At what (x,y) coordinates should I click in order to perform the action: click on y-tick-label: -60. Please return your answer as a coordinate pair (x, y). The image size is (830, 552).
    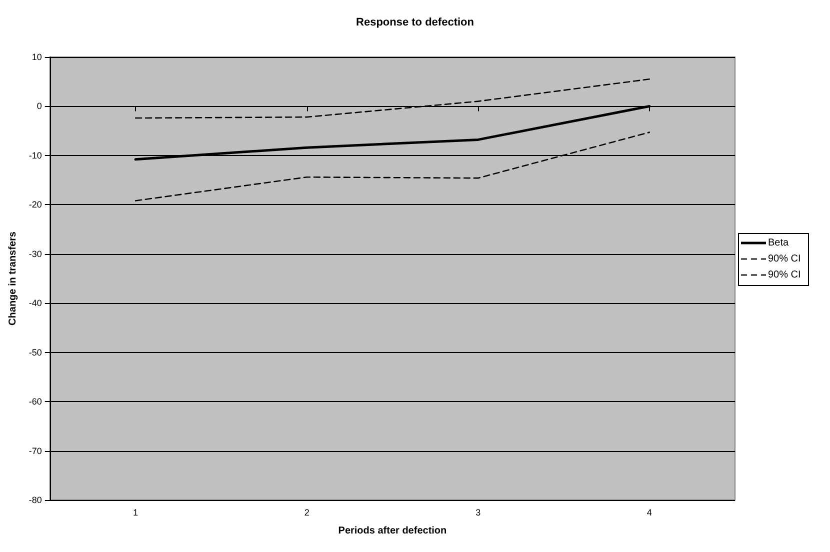
    Looking at the image, I should click on (35, 401).